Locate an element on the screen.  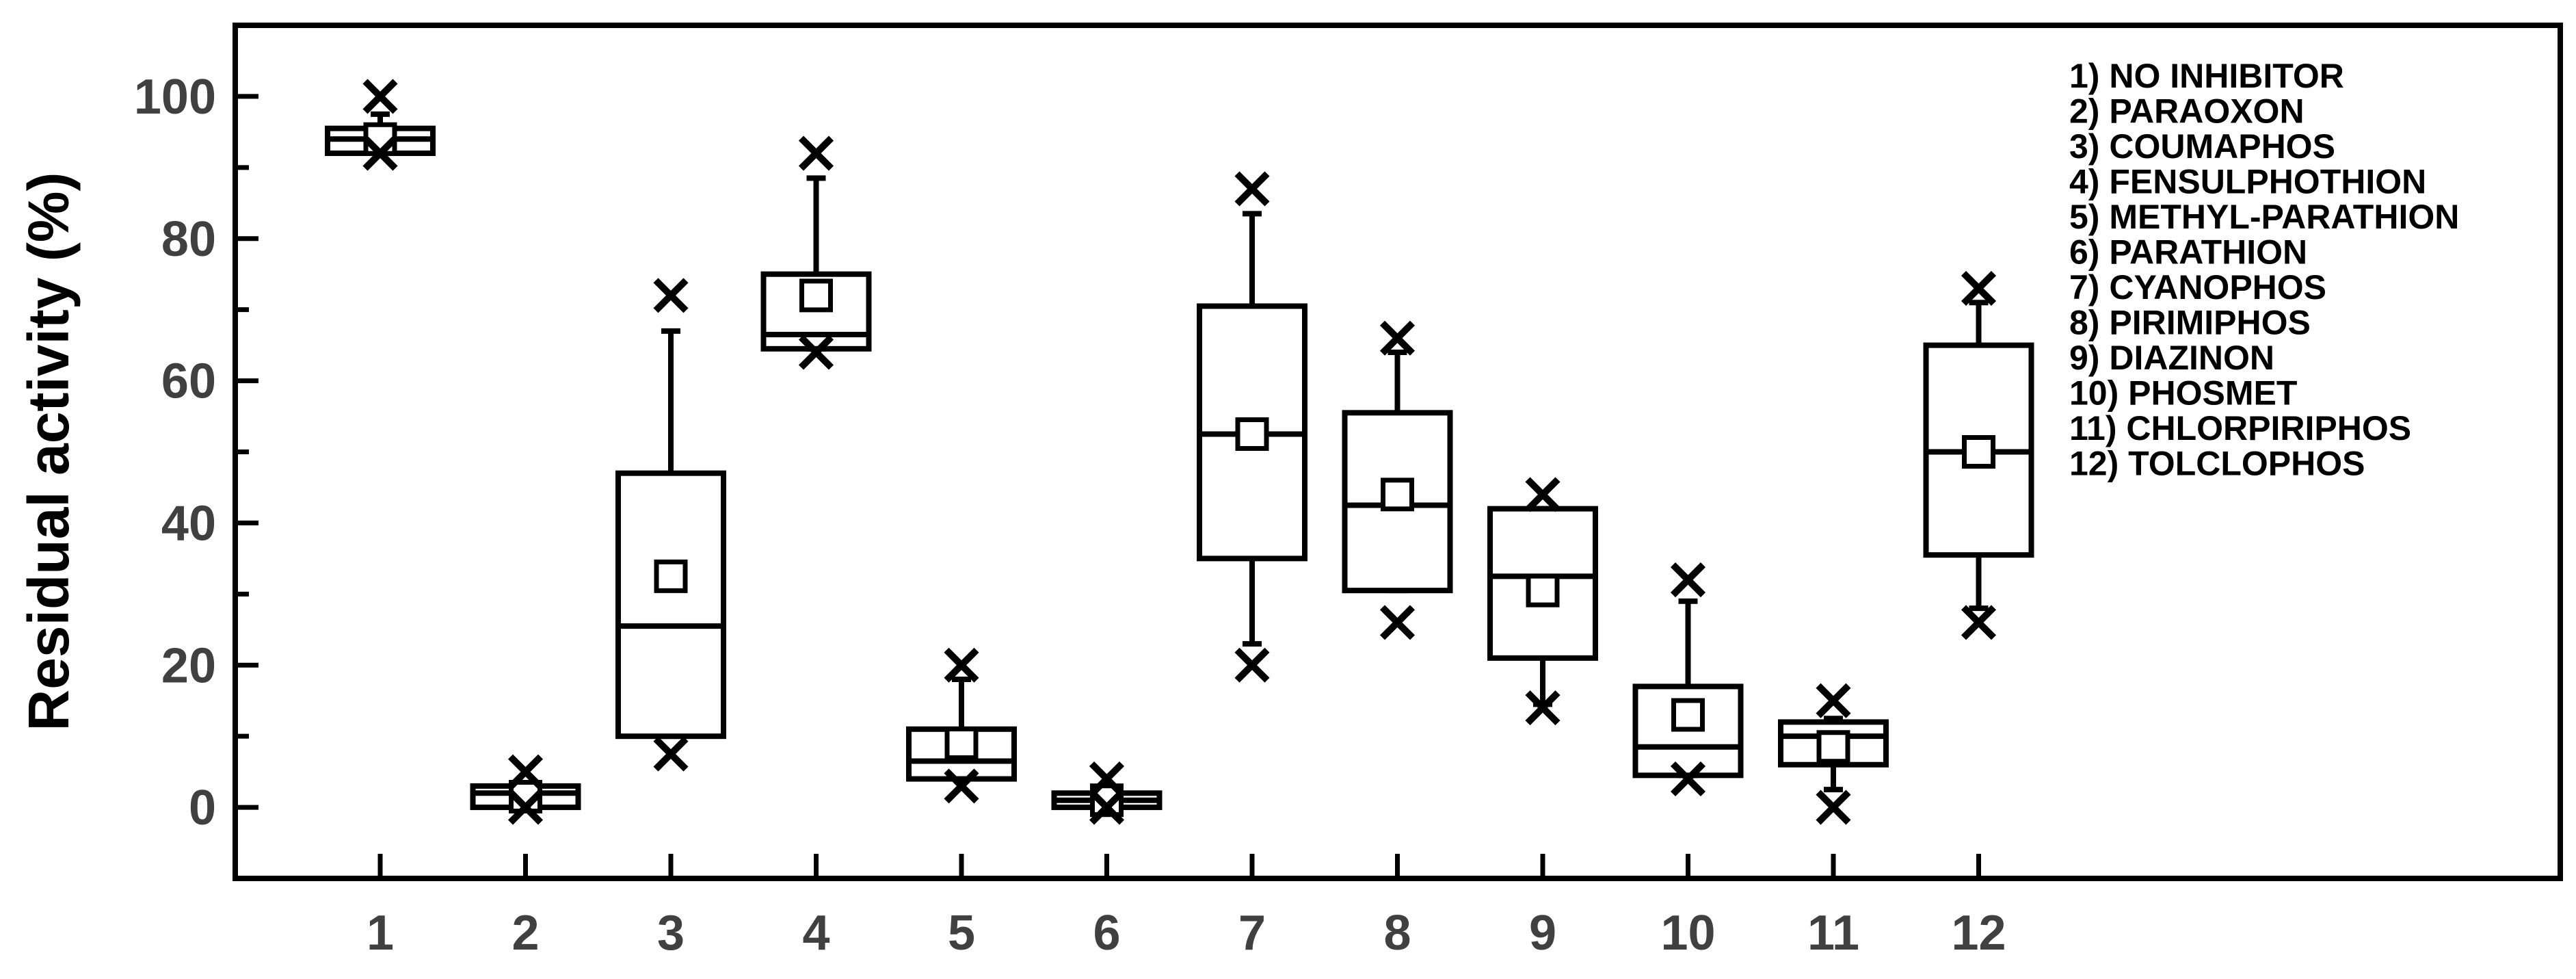
y-axis-title: Residual activity (%) is located at coordinates (48, 451).